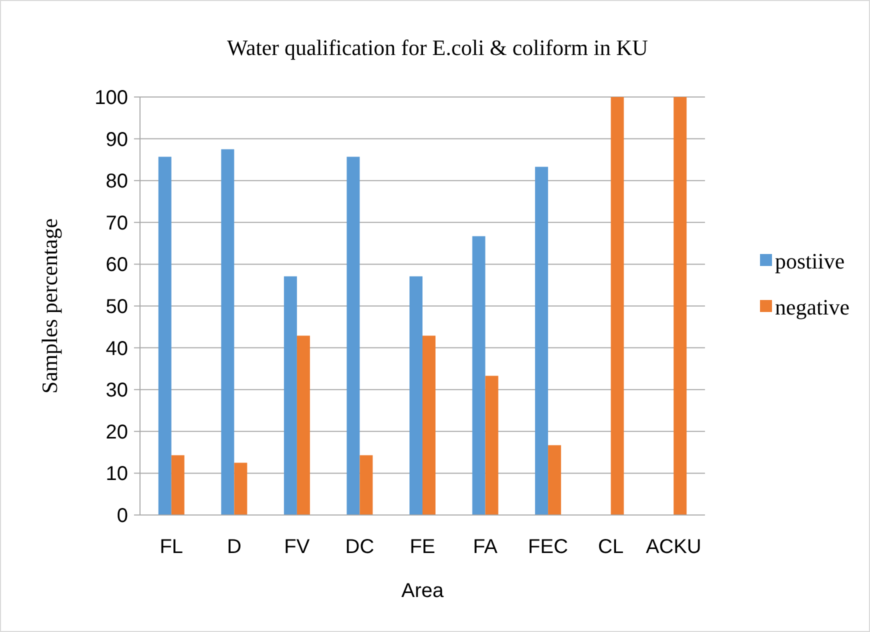  I want to click on y-tick-label: 20, so click(117, 432).